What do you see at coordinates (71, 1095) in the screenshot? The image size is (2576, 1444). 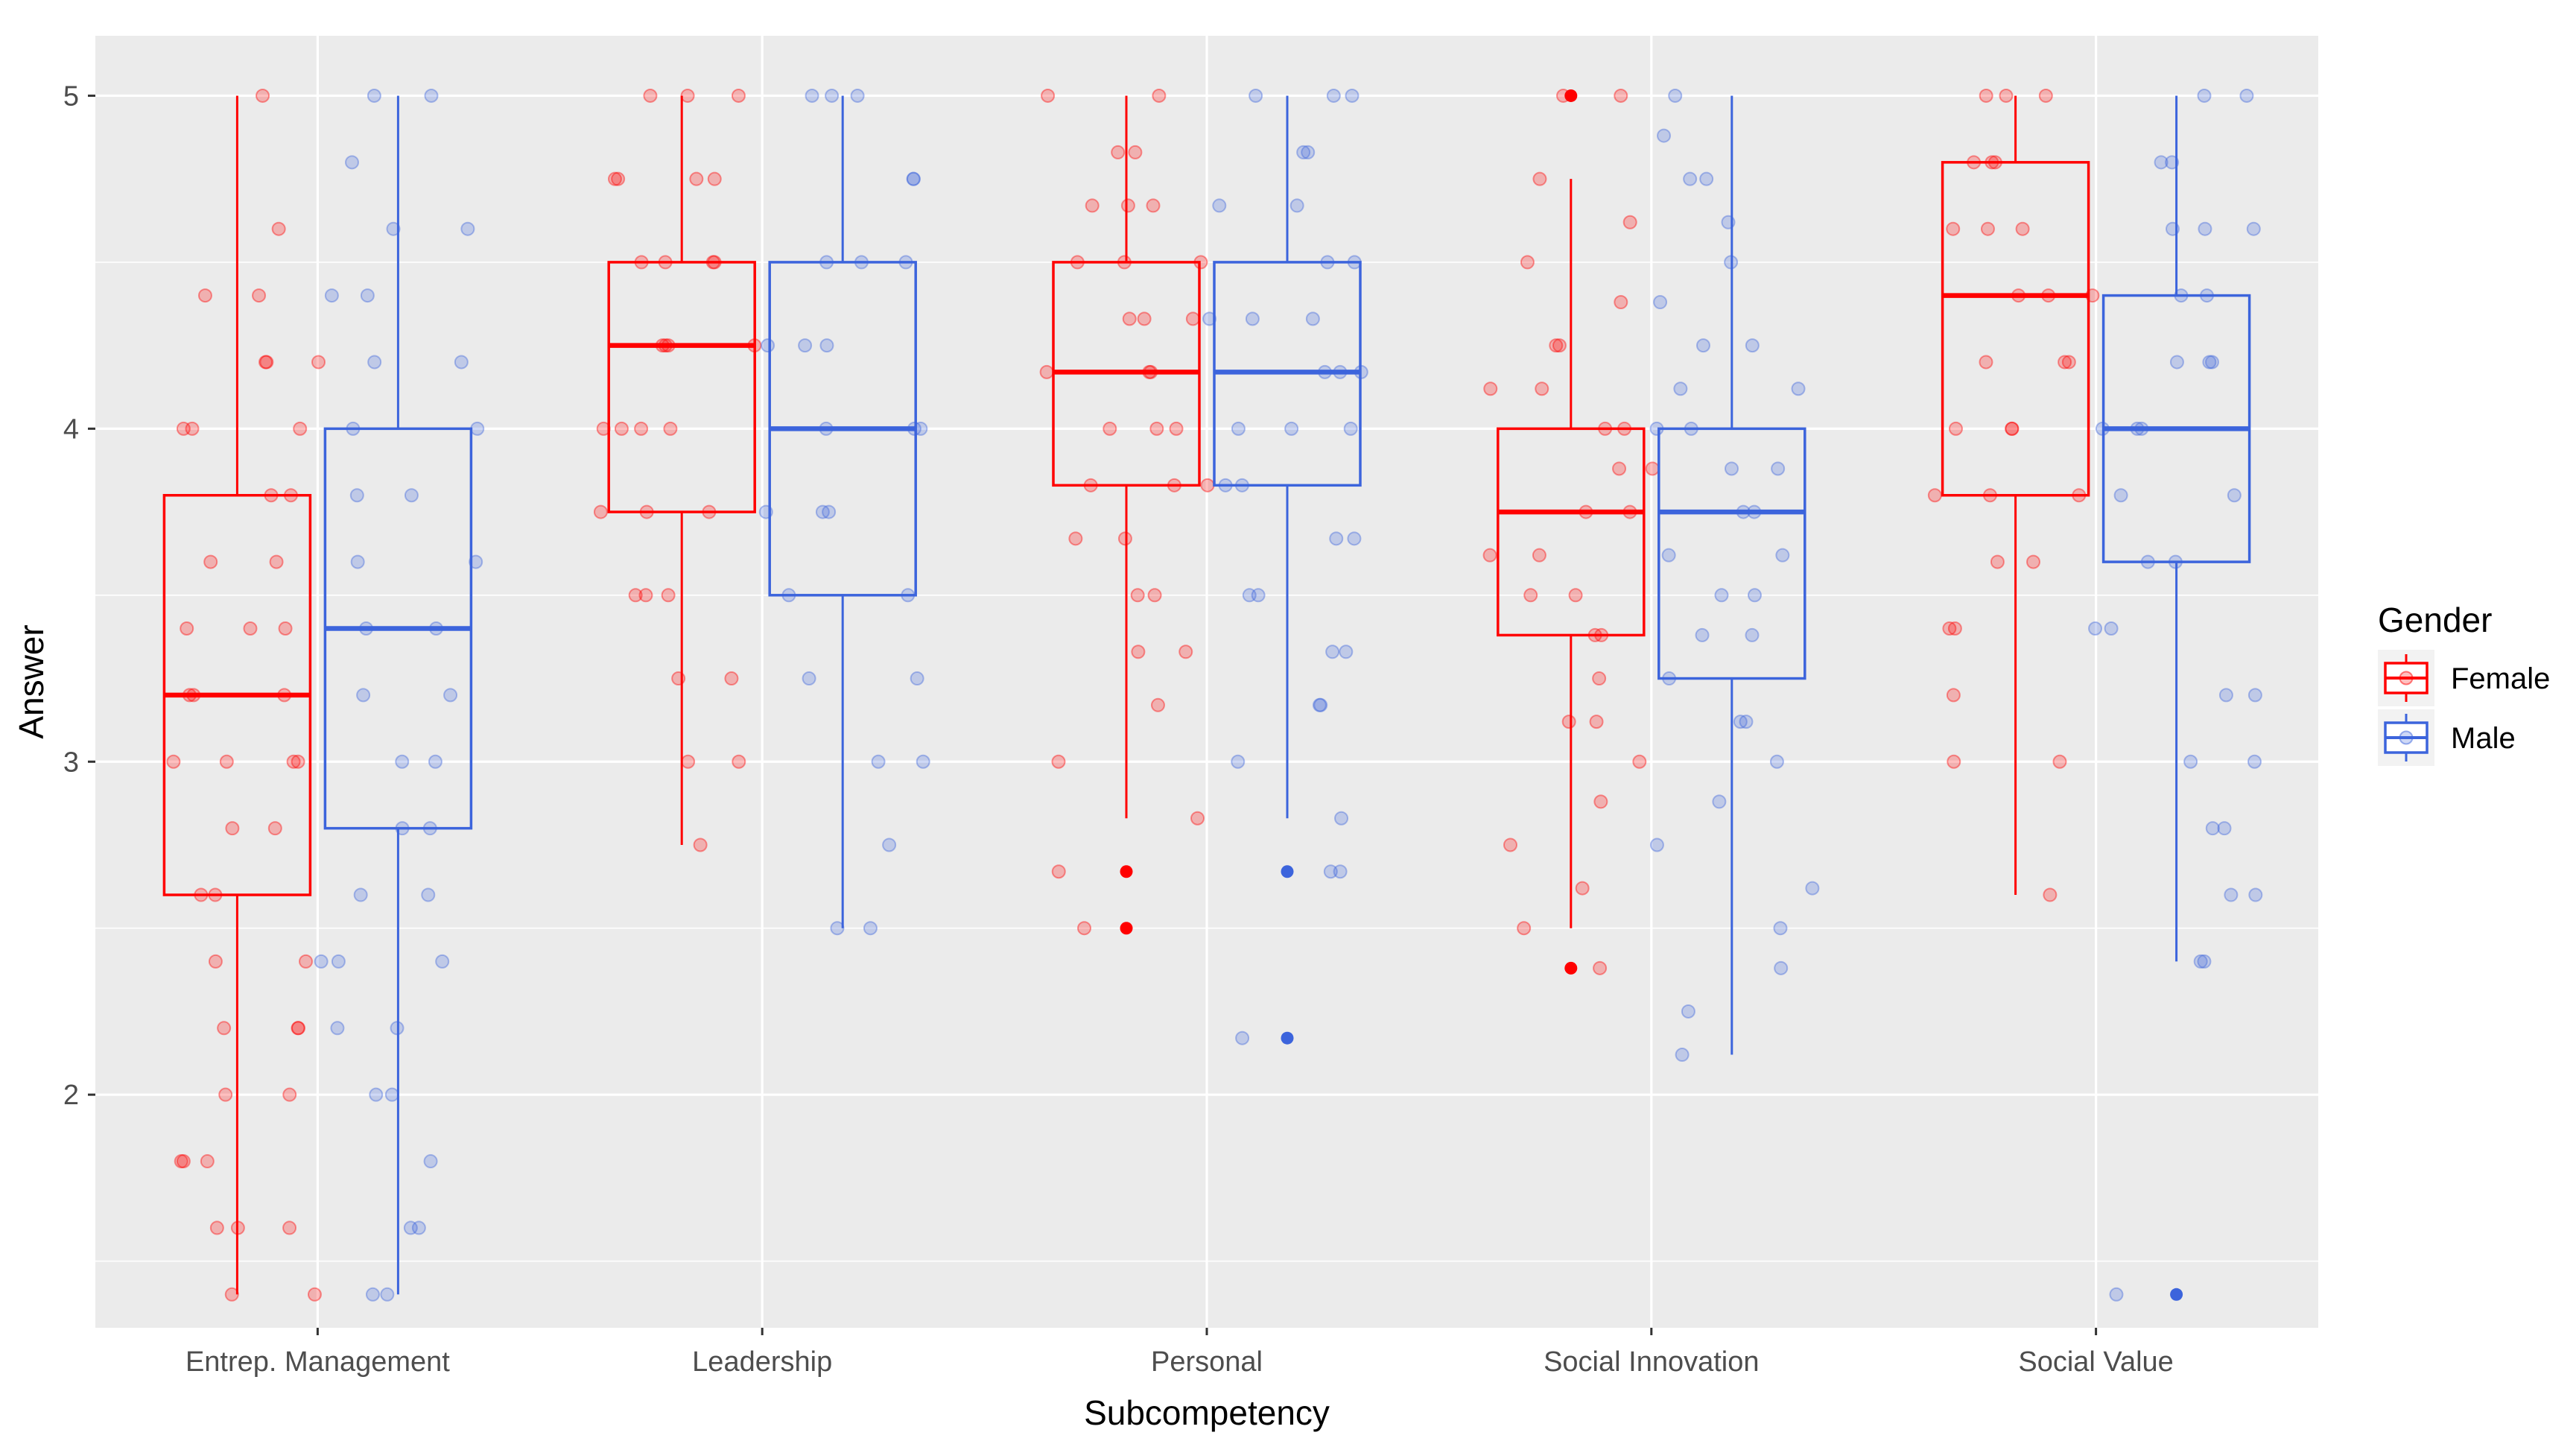 I see `y-tick-label: 2` at bounding box center [71, 1095].